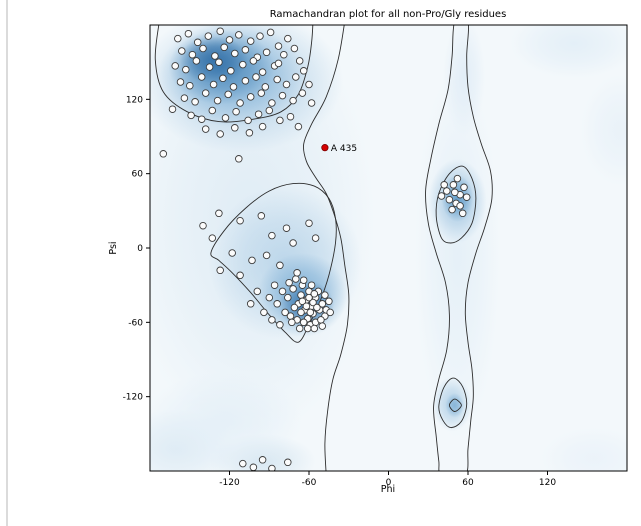 This screenshot has height=526, width=641. I want to click on x-tick-label: 0, so click(389, 483).